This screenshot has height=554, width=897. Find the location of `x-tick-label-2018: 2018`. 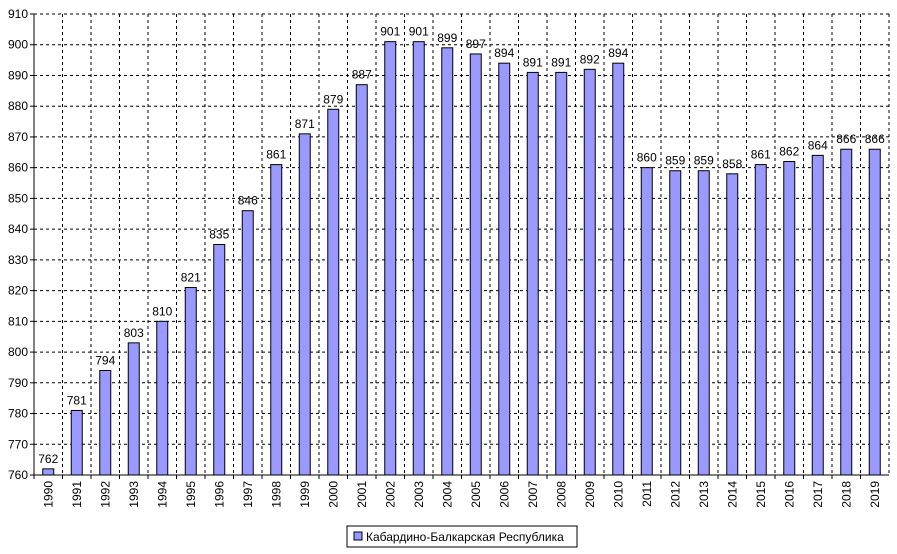

x-tick-label-2018: 2018 is located at coordinates (846, 494).